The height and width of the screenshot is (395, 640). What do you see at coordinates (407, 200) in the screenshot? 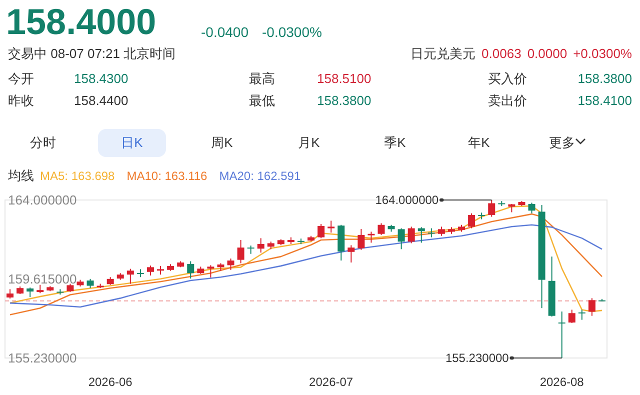
I see `annotation: 164.000000` at bounding box center [407, 200].